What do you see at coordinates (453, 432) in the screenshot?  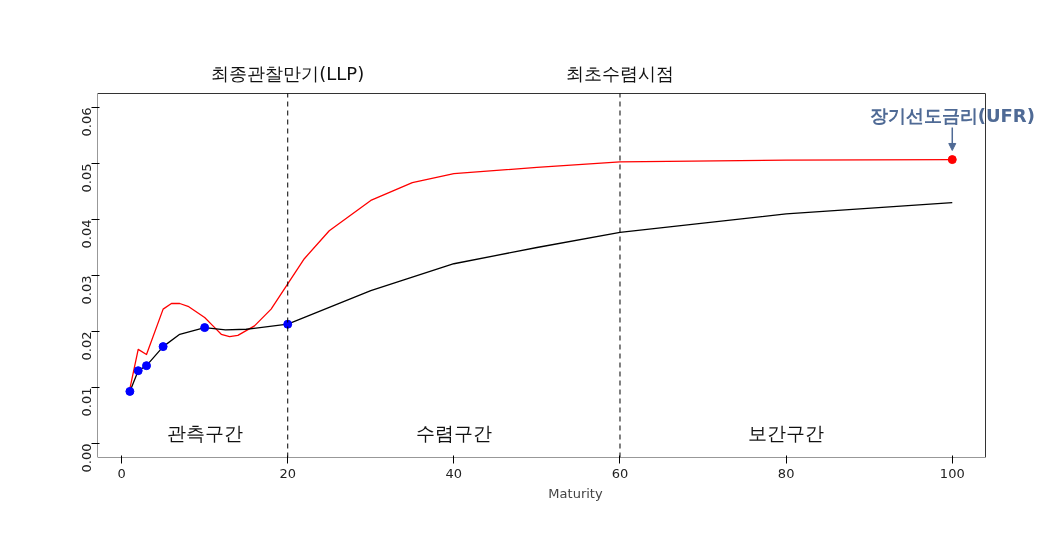 I see `annotation: 수렴구간` at bounding box center [453, 432].